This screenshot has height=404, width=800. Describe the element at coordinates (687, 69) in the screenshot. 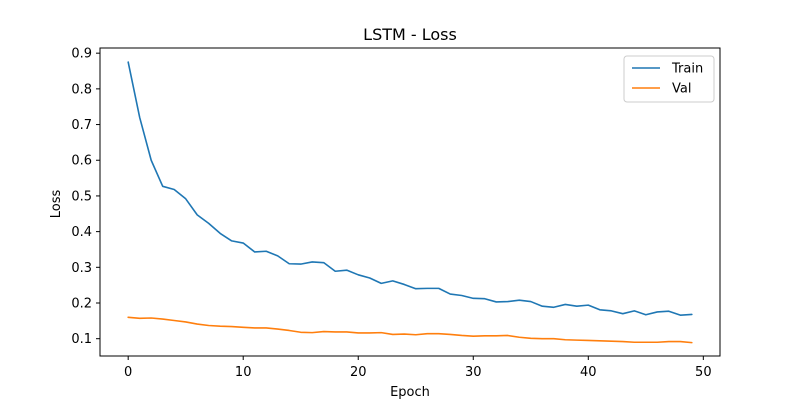

I see `legend-label-train: Train` at that location.